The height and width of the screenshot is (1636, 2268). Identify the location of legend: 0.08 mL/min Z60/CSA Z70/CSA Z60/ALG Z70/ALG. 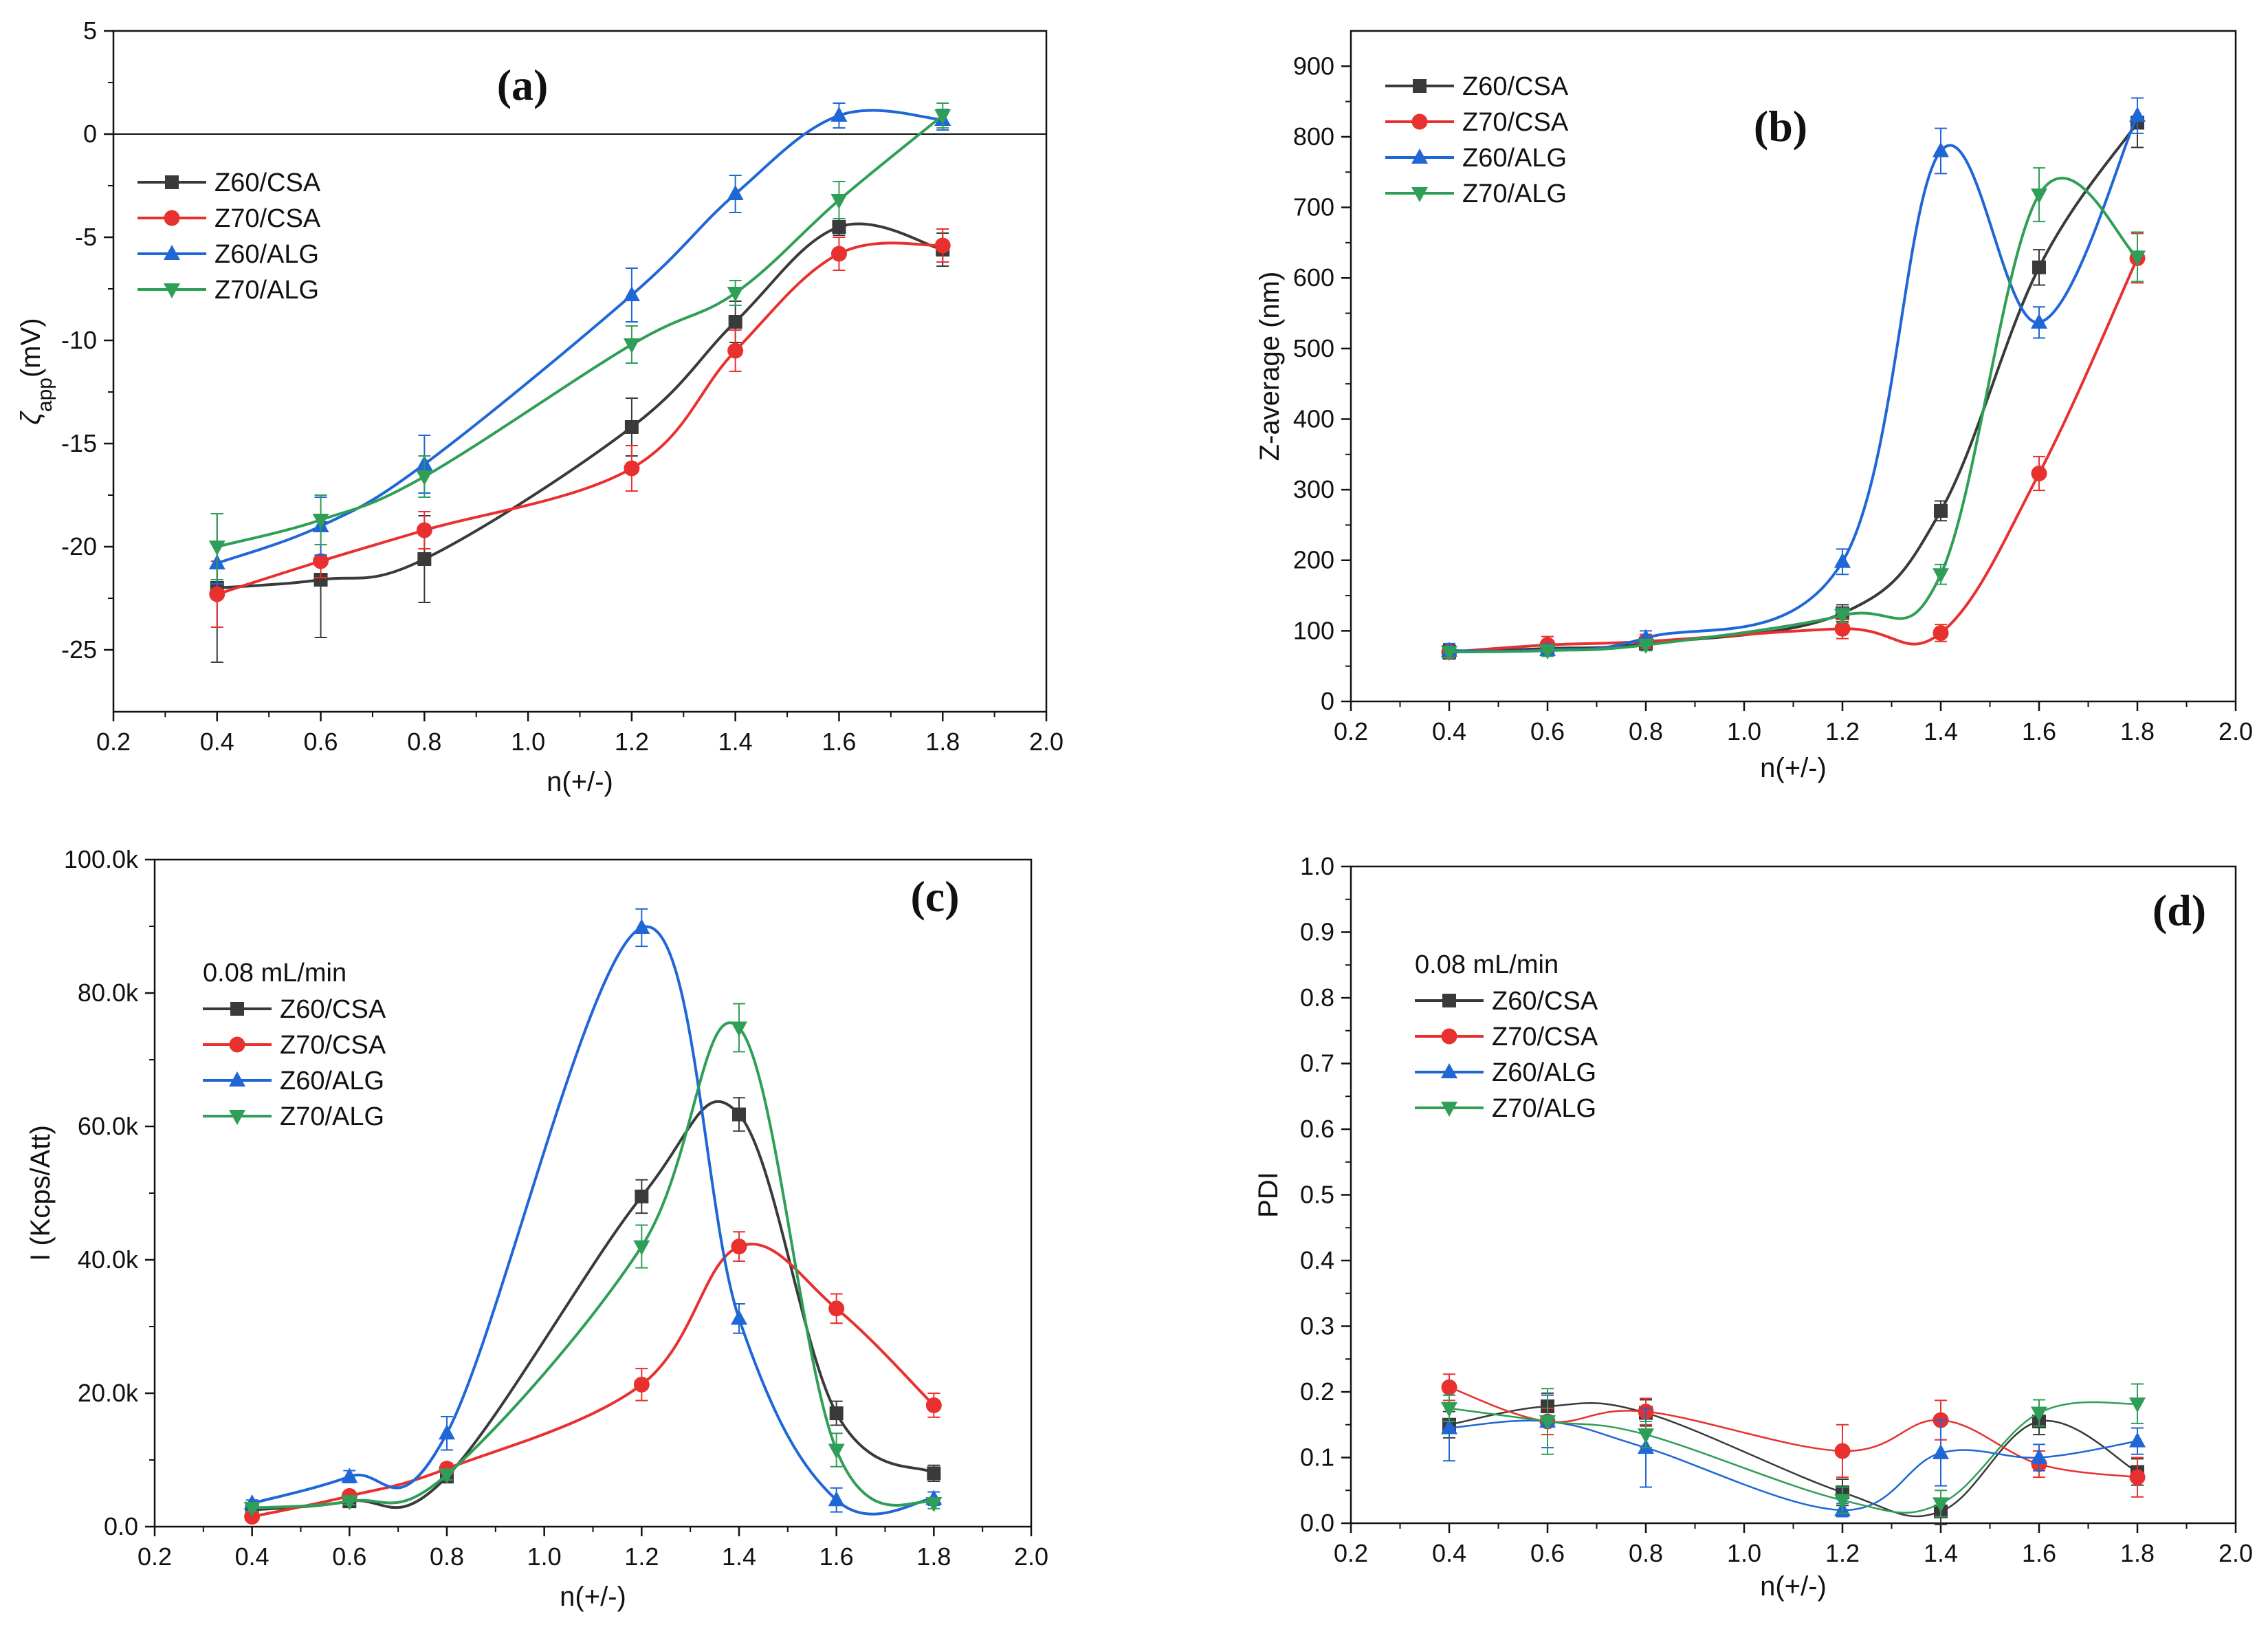
(1506, 1036).